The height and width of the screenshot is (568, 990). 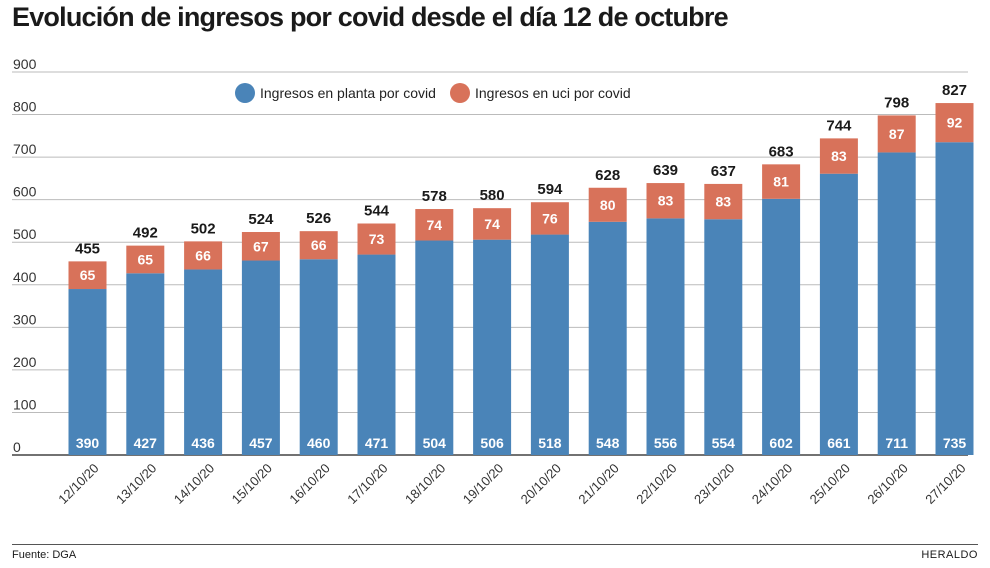 What do you see at coordinates (949, 555) in the screenshot?
I see `brand-name: HERALDO` at bounding box center [949, 555].